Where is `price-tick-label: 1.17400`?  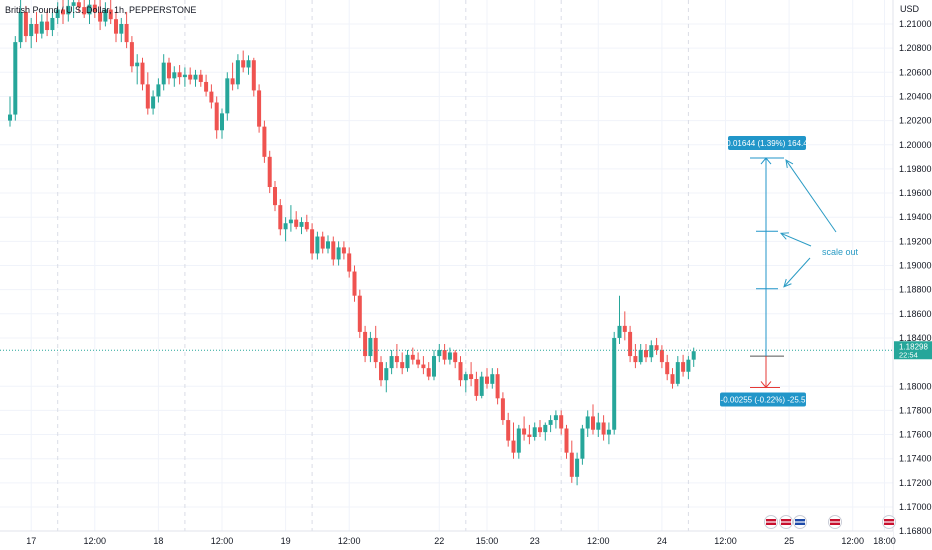
price-tick-label: 1.17400 is located at coordinates (915, 459).